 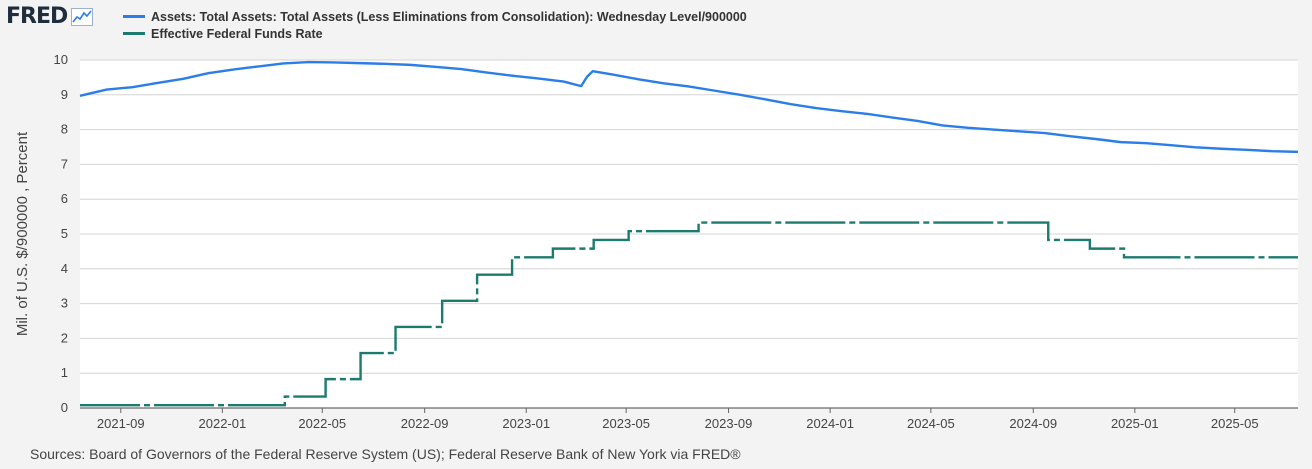 What do you see at coordinates (64, 337) in the screenshot?
I see `y-tick-label-2: 2` at bounding box center [64, 337].